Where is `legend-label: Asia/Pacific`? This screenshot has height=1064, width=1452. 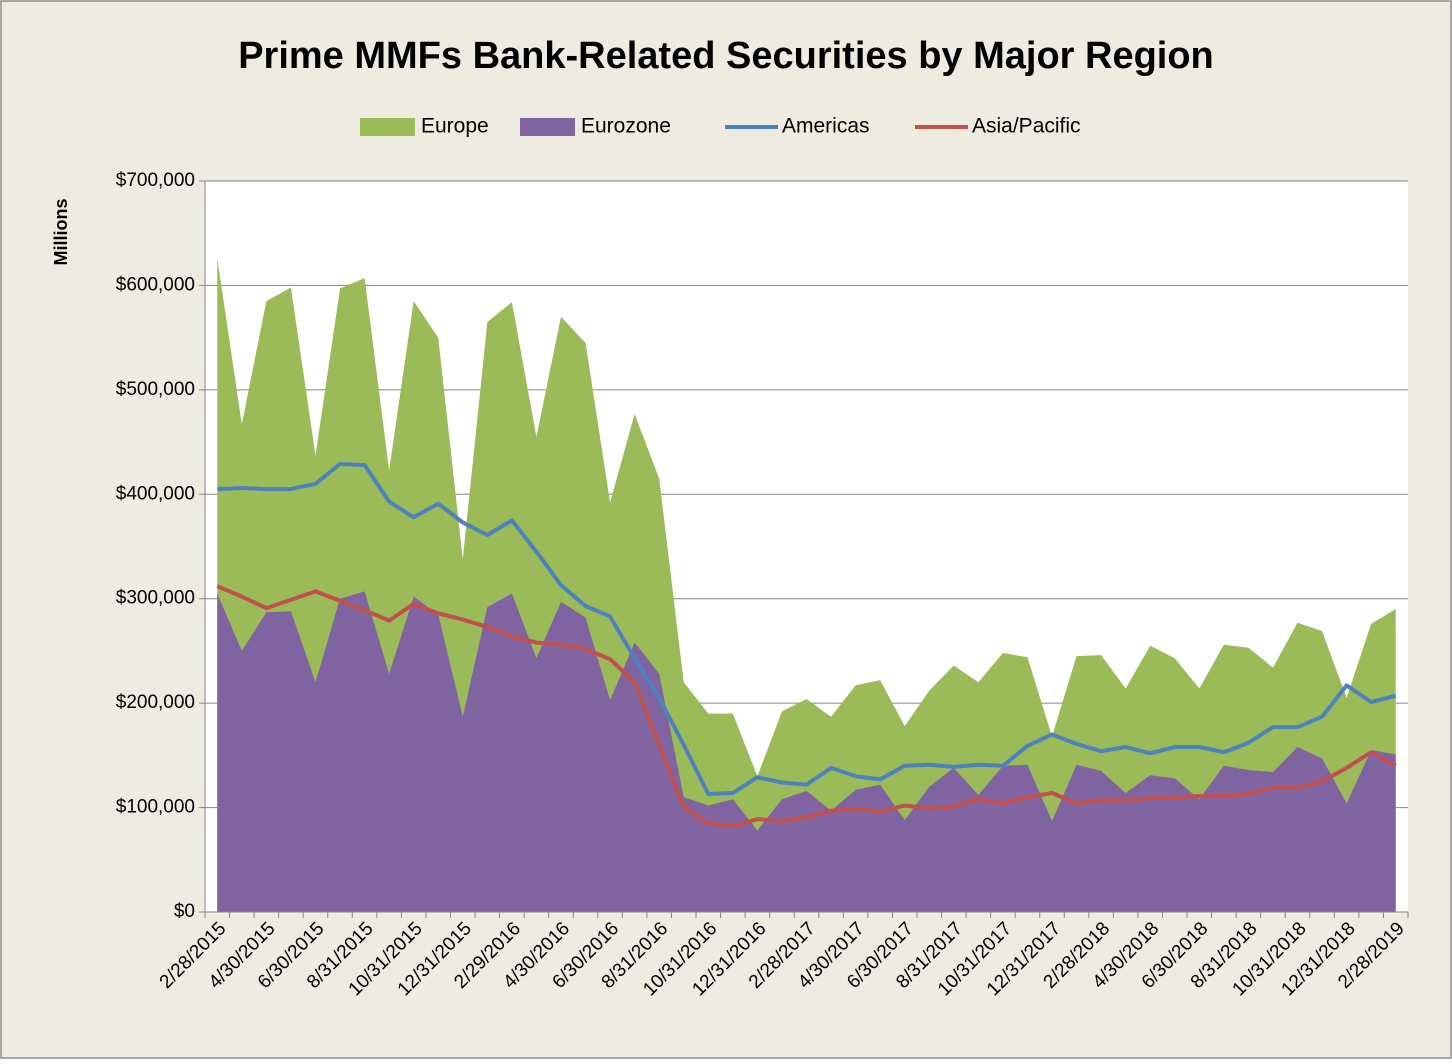 legend-label: Asia/Pacific is located at coordinates (1026, 126).